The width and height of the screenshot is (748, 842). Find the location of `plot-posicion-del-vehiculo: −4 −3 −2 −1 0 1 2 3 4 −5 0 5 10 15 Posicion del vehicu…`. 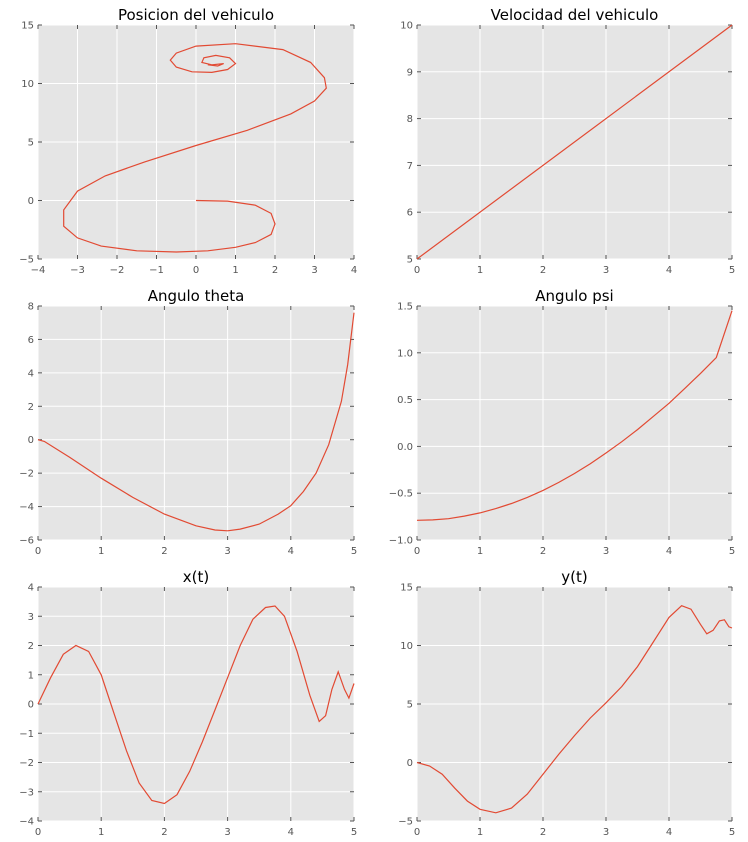

plot-posicion-del-vehiculo: −4 −3 −2 −1 0 1 2 3 4 −5 0 5 10 15 Posicion del vehicu… is located at coordinates (188, 141).